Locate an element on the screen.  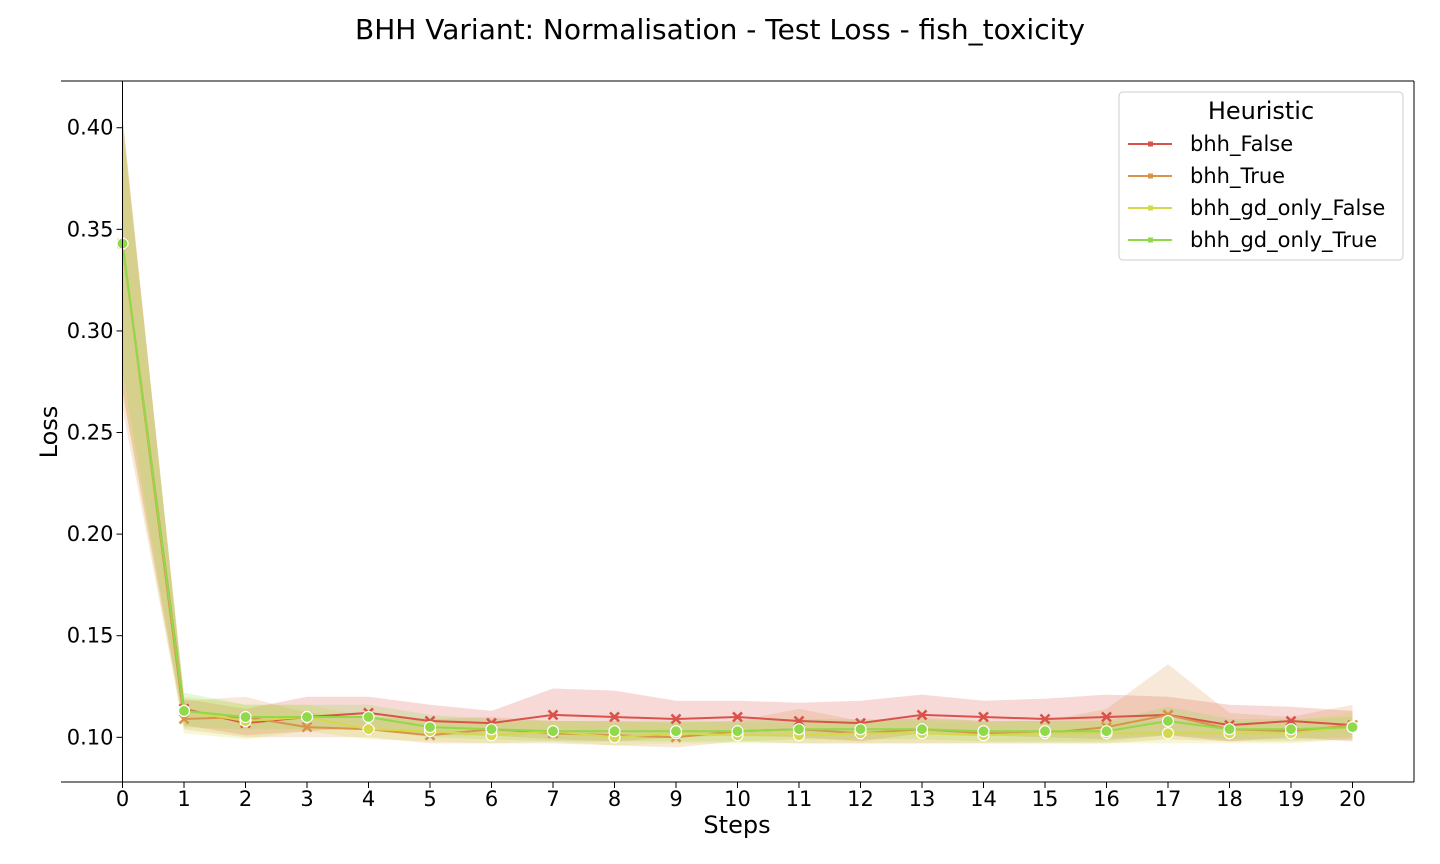
y-tick-label: 0.10 is located at coordinates (90, 737).